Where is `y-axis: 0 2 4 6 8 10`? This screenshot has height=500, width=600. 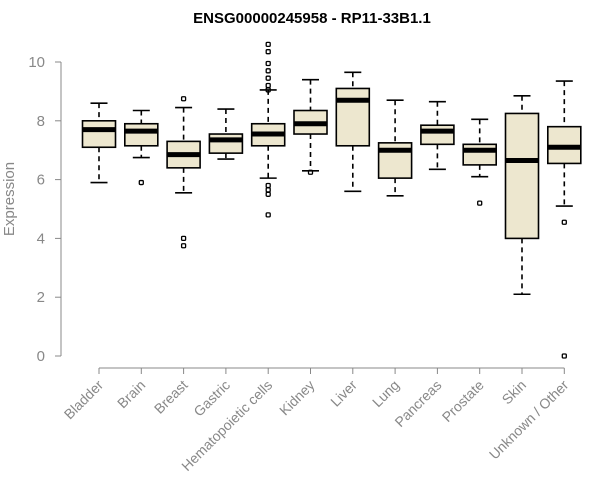 y-axis: 0 2 4 6 8 10 is located at coordinates (45, 209).